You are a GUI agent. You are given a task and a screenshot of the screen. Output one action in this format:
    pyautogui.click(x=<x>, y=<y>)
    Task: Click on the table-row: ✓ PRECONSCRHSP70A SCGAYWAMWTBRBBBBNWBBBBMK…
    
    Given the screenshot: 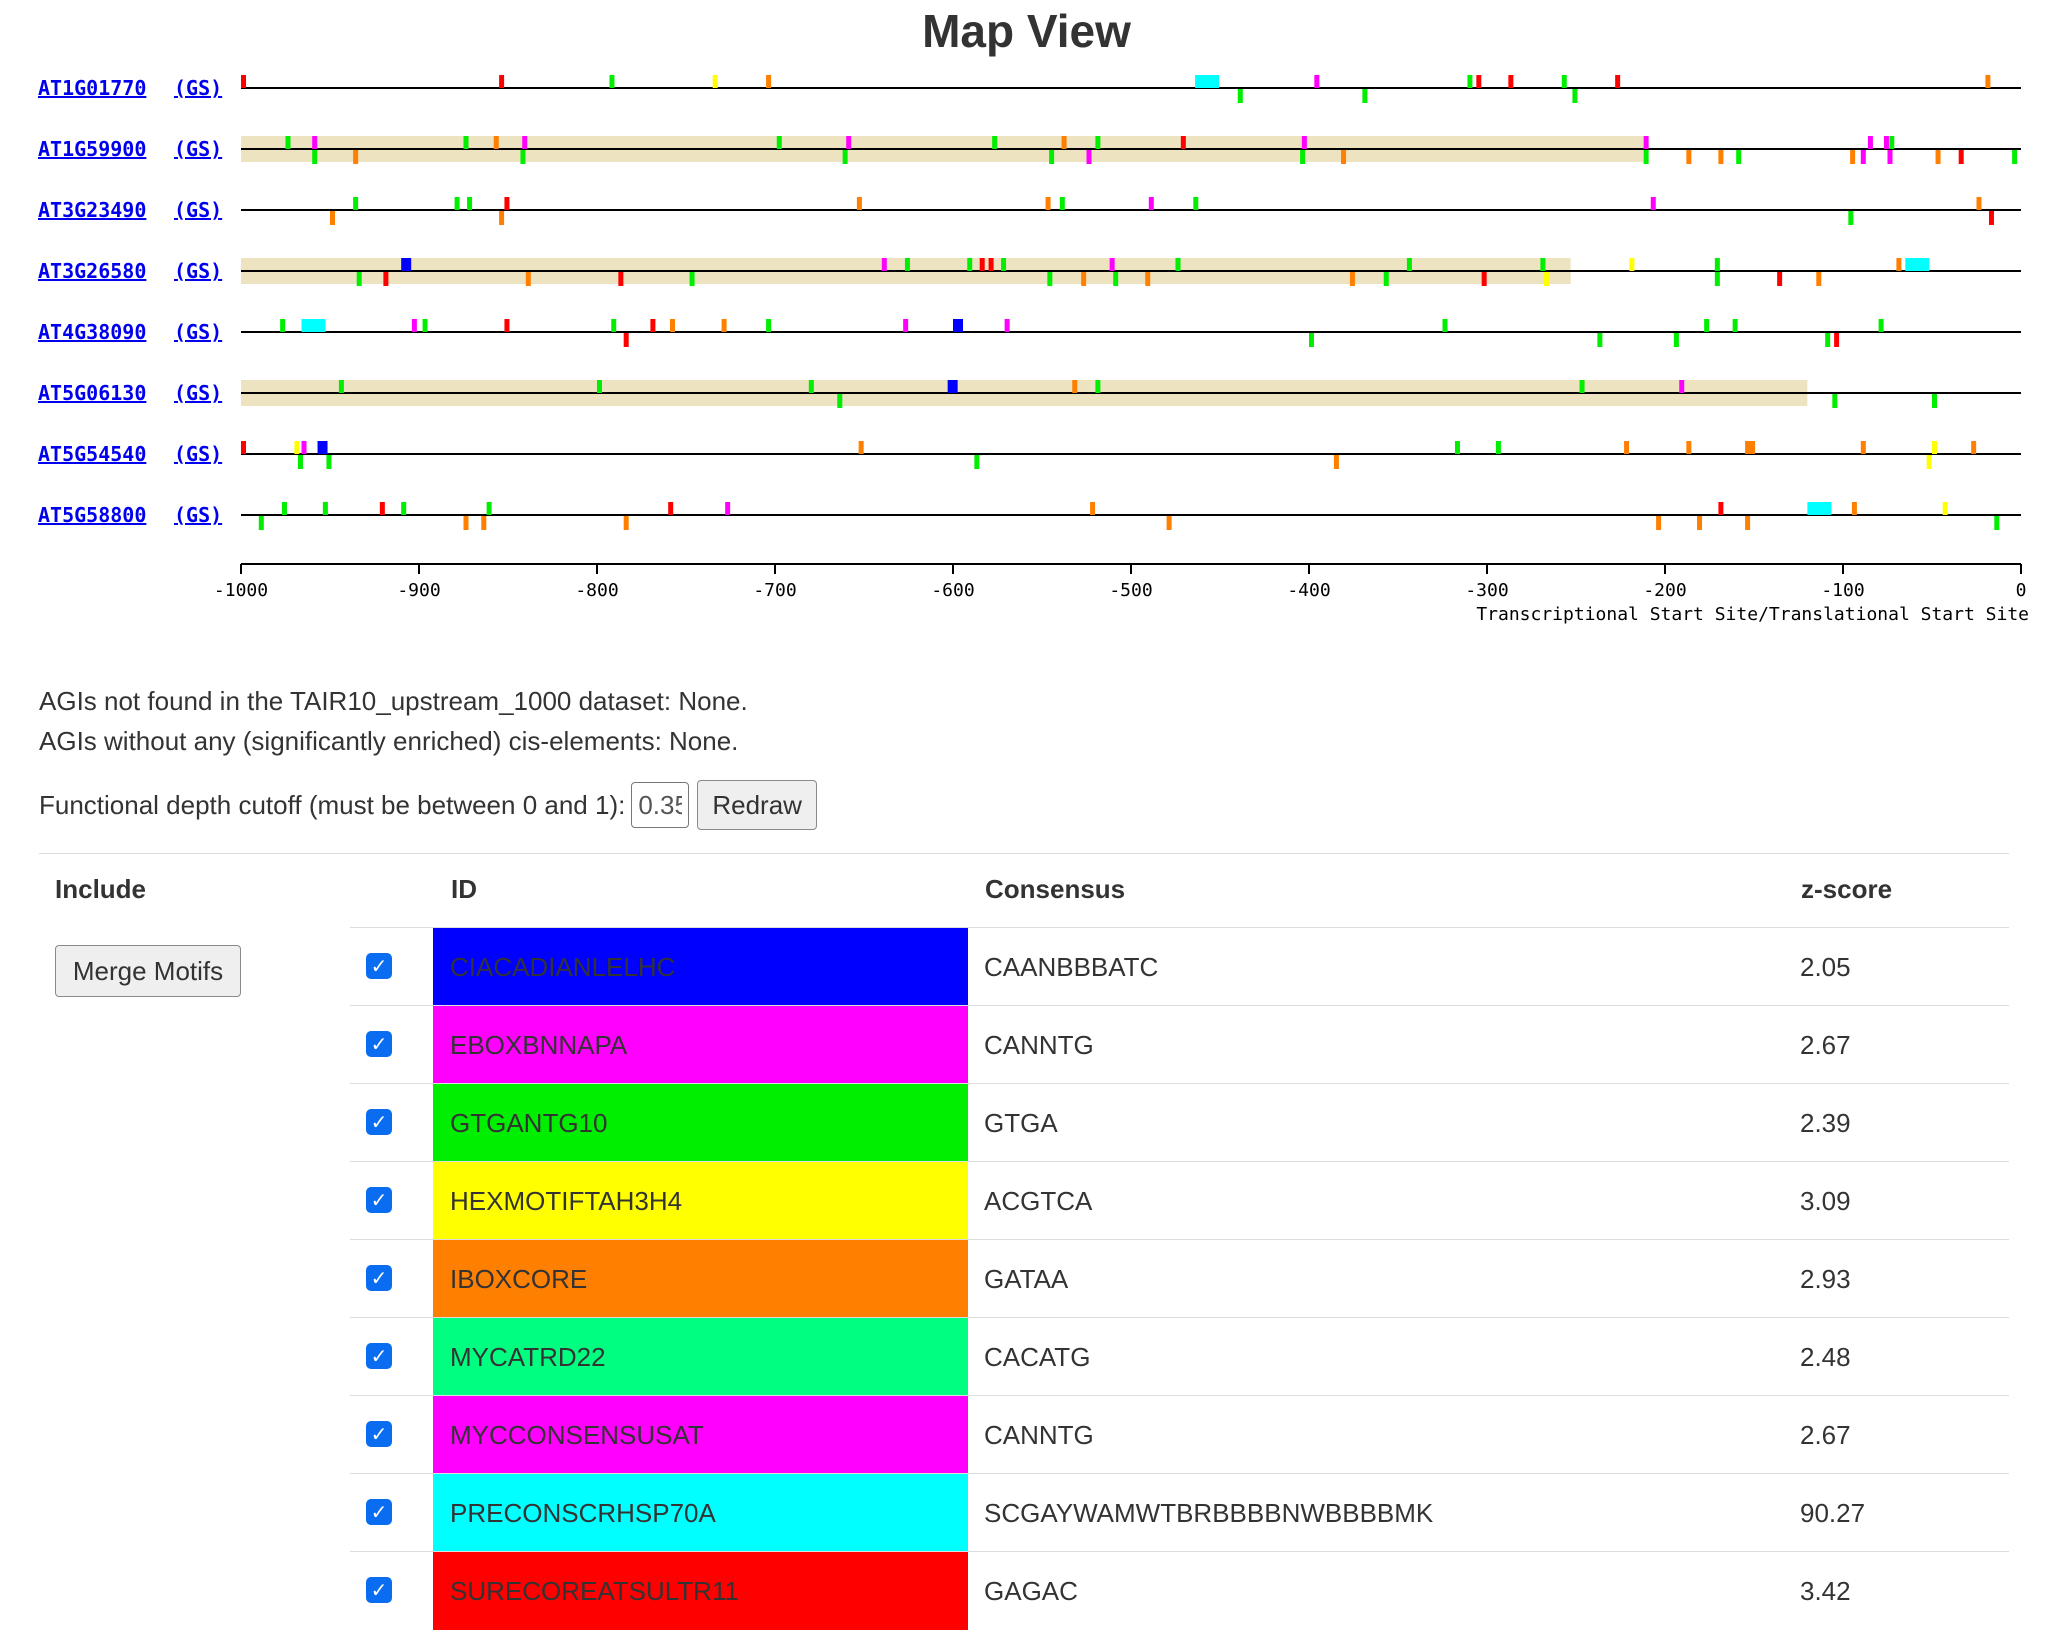 What is the action you would take?
    pyautogui.click(x=1179, y=1512)
    